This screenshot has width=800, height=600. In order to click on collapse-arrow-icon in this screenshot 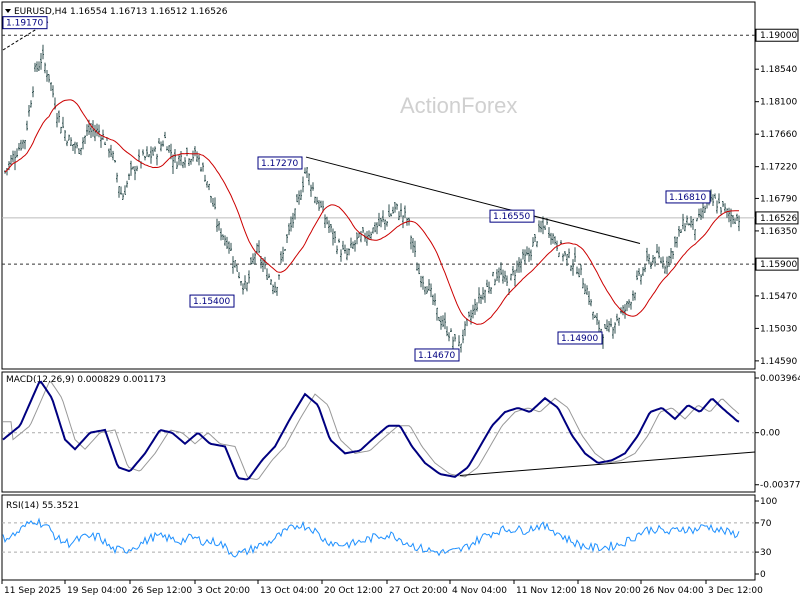, I will do `click(8, 11)`.